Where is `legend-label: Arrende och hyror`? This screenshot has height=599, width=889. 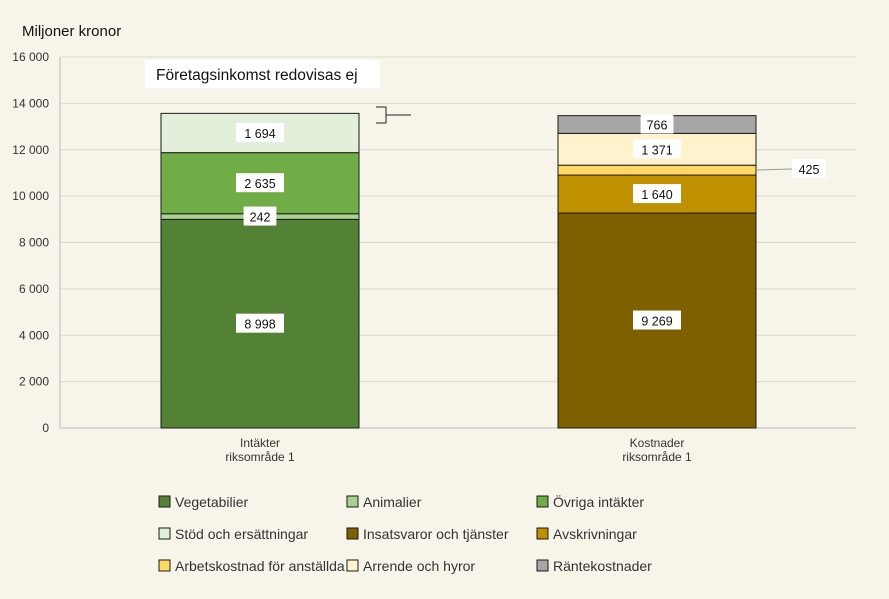
legend-label: Arrende och hyror is located at coordinates (419, 566).